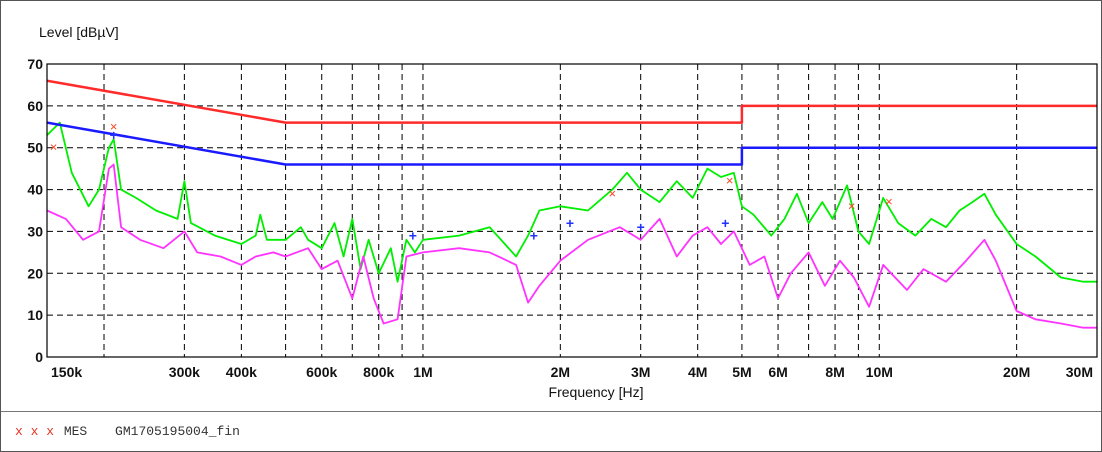 The height and width of the screenshot is (452, 1102). Describe the element at coordinates (1079, 372) in the screenshot. I see `x-tick-label: 30M` at that location.